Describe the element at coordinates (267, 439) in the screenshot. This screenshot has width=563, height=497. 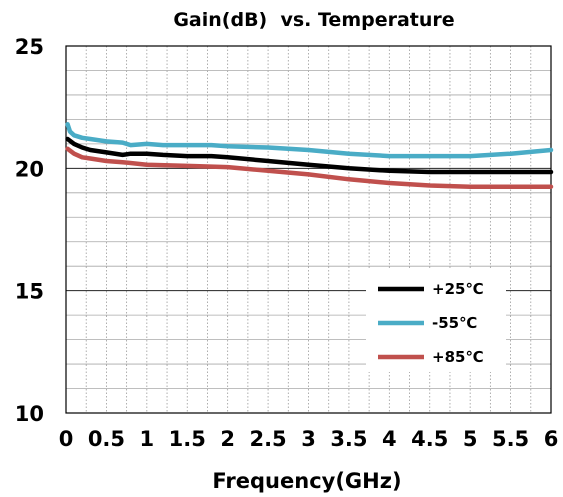
I see `x-tick-label: 2.5` at that location.